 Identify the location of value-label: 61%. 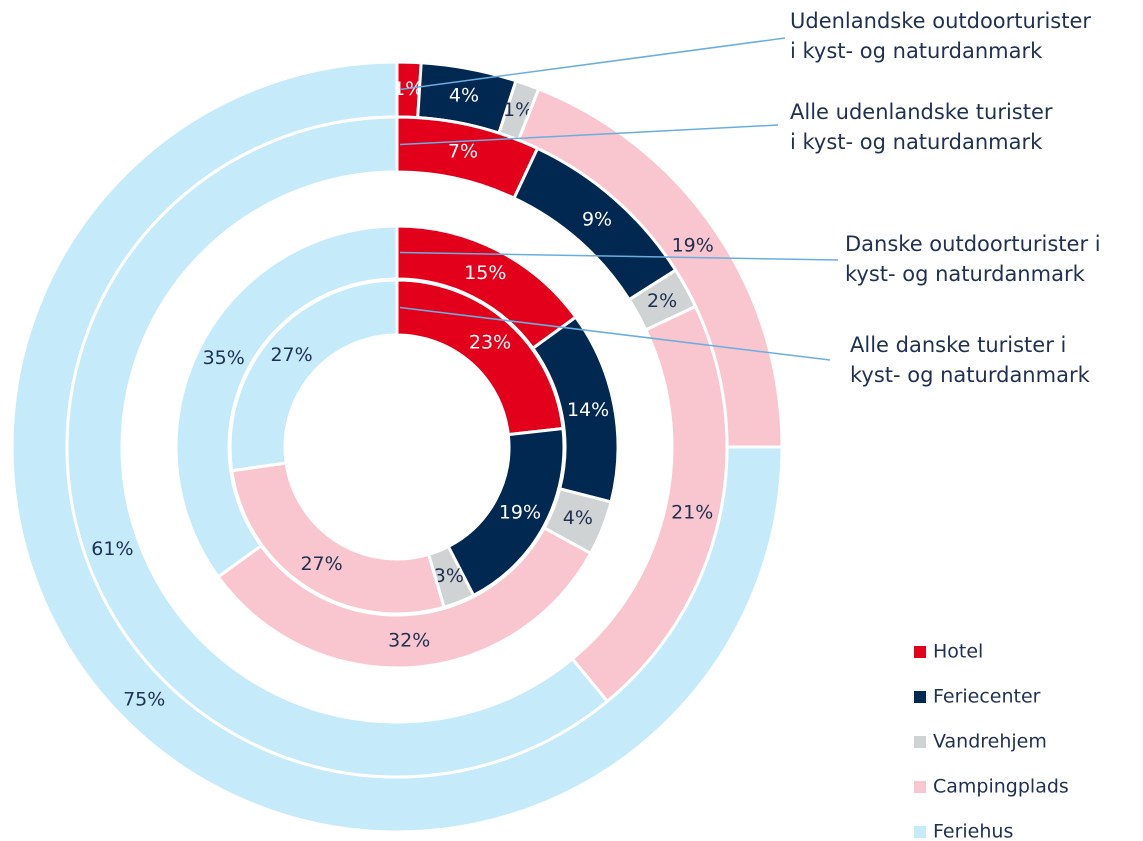
(112, 549).